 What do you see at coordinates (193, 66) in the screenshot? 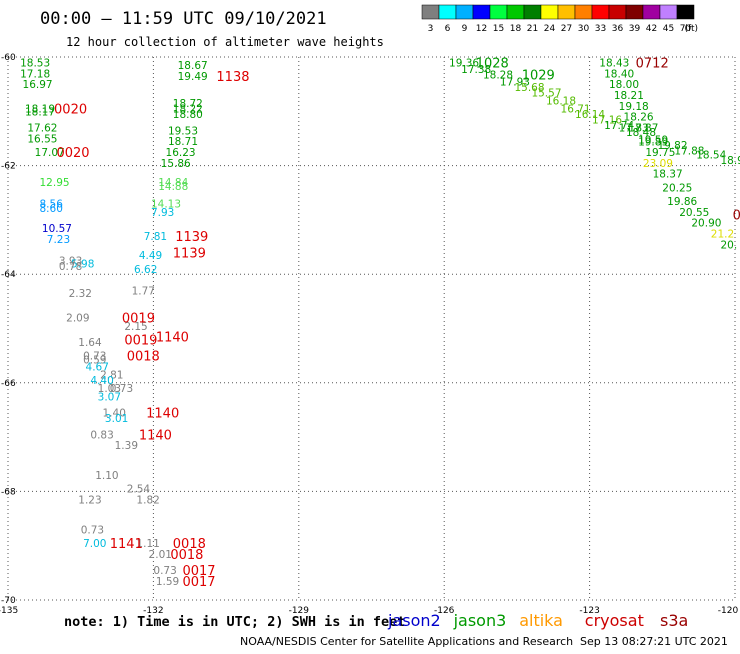
I see `swh-value-label: 18.67` at bounding box center [193, 66].